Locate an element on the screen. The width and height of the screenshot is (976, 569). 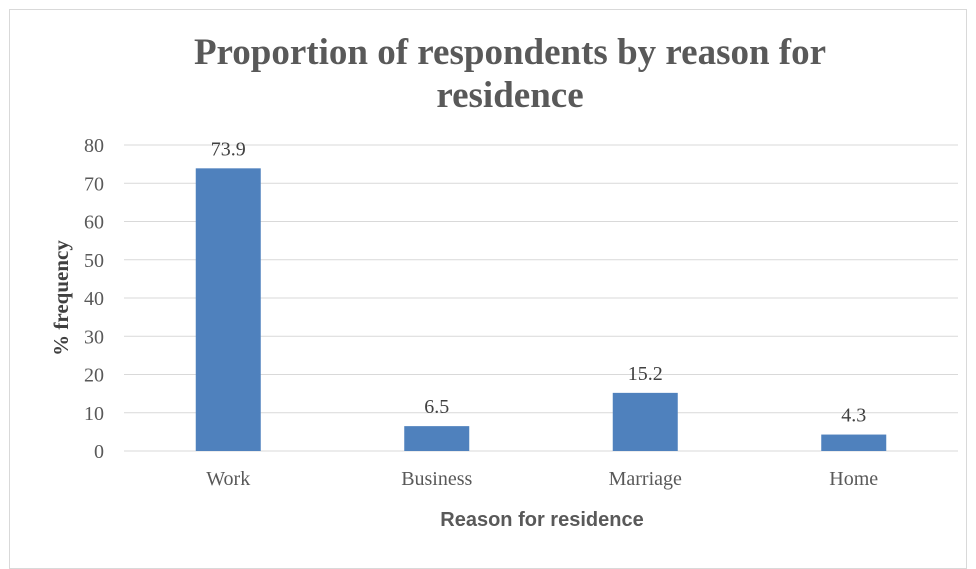
bar-business is located at coordinates (437, 438).